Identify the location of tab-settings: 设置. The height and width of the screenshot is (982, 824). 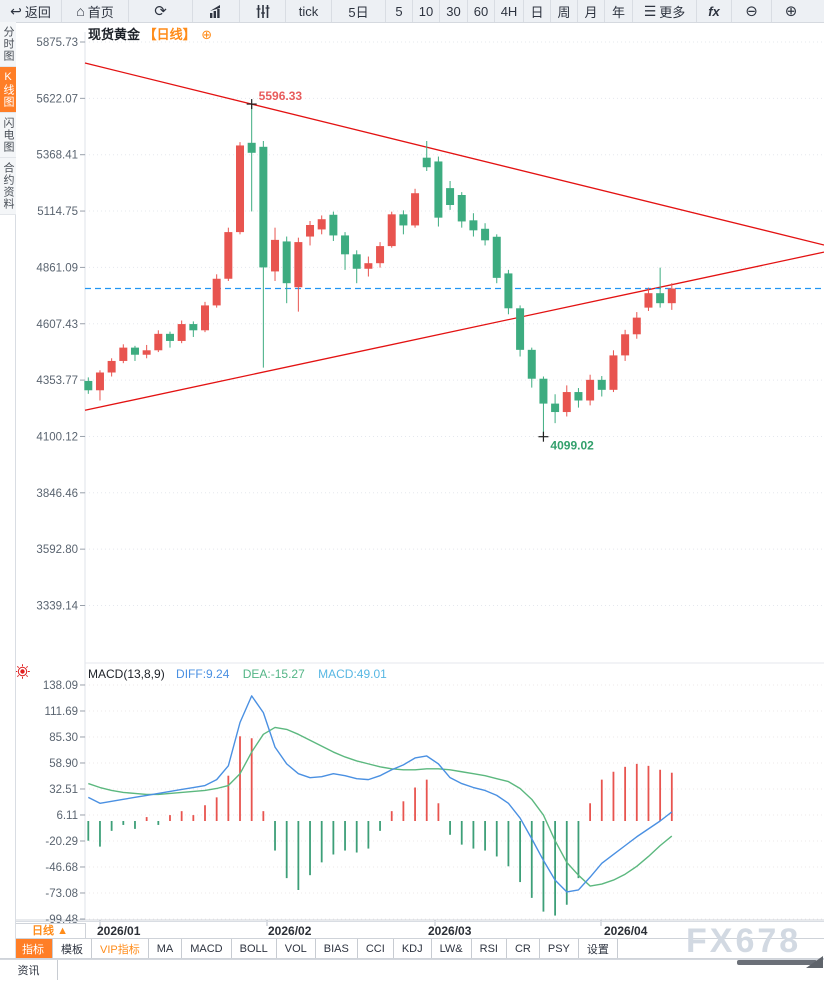
(597, 948).